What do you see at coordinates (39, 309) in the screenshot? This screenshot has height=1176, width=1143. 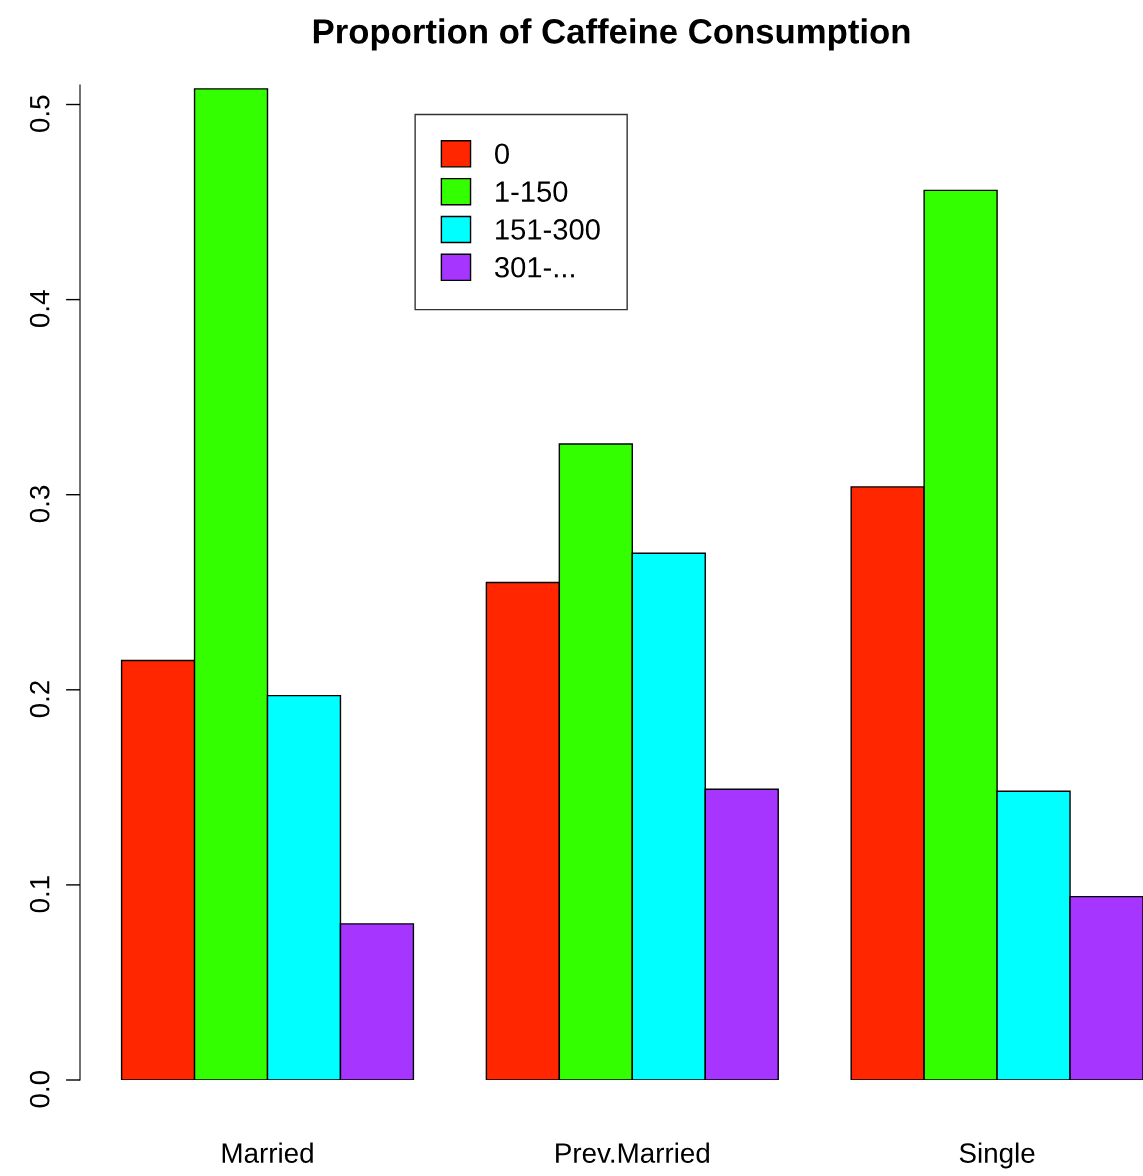 I see `y-tick-label: 0.4` at bounding box center [39, 309].